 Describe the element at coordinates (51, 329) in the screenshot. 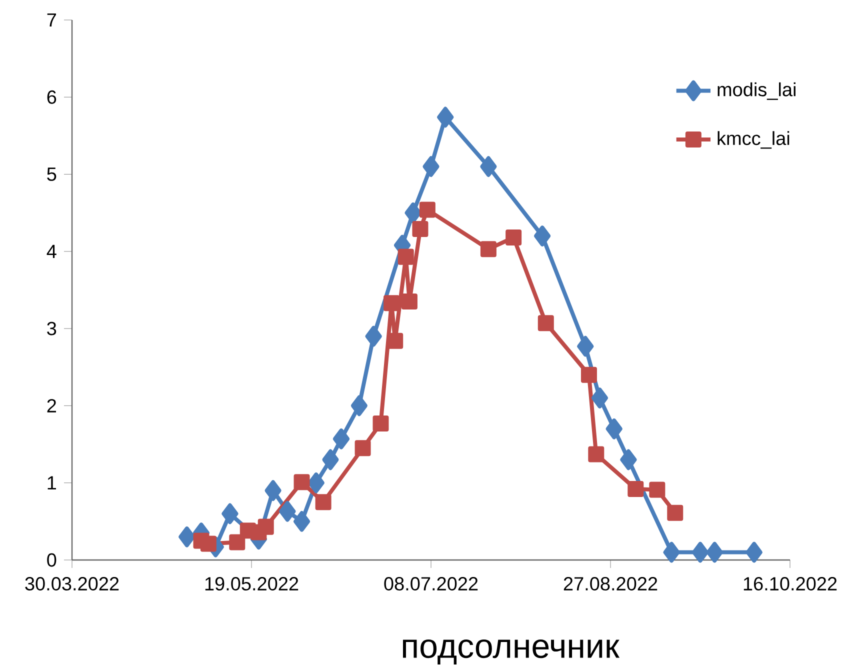

I see `y-tick-label: 3` at that location.